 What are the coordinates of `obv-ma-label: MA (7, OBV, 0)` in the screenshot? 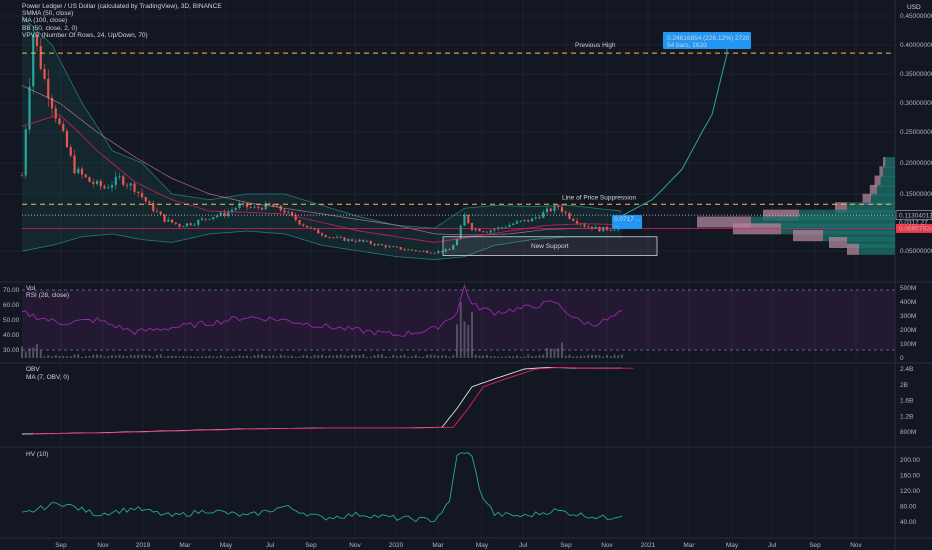 It's located at (48, 377).